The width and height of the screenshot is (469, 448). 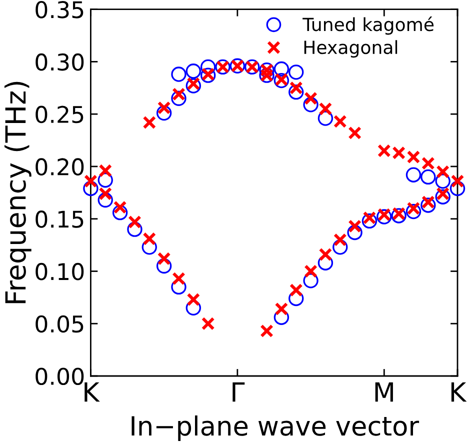 I want to click on y-tick-label: 0.25, so click(x=60, y=115).